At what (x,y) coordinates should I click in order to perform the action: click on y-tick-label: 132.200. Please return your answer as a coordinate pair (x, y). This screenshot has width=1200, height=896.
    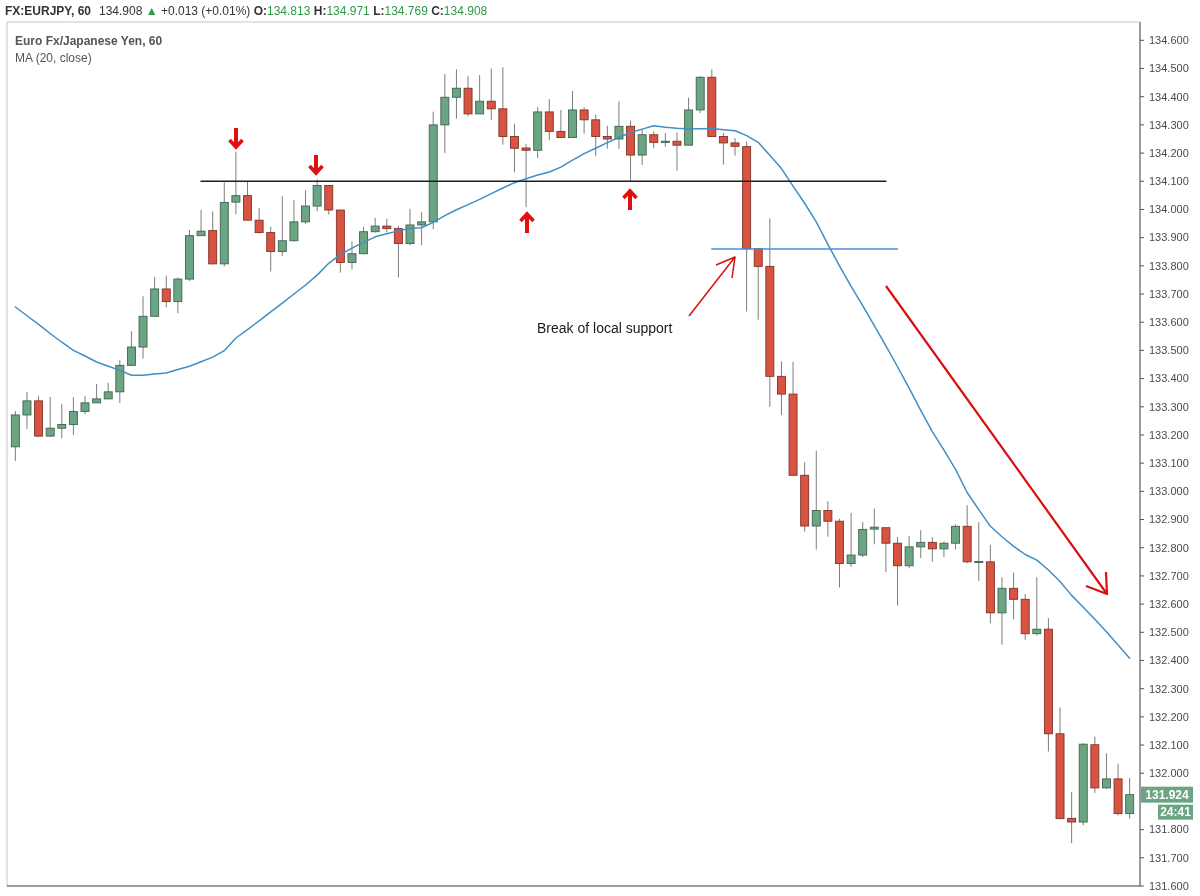
    Looking at the image, I should click on (1169, 716).